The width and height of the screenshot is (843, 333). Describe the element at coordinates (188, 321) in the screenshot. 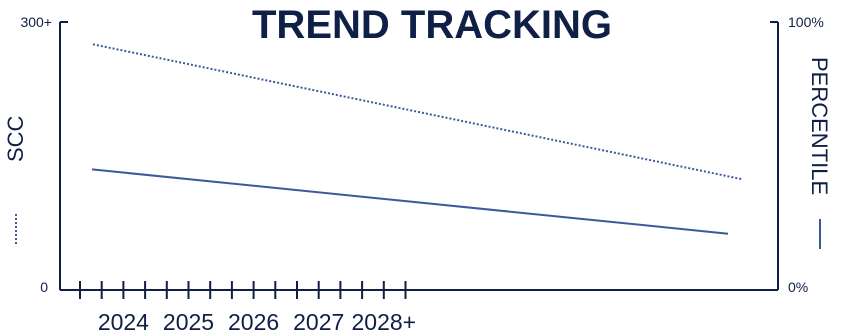

I see `x-tick-label: 2025` at that location.